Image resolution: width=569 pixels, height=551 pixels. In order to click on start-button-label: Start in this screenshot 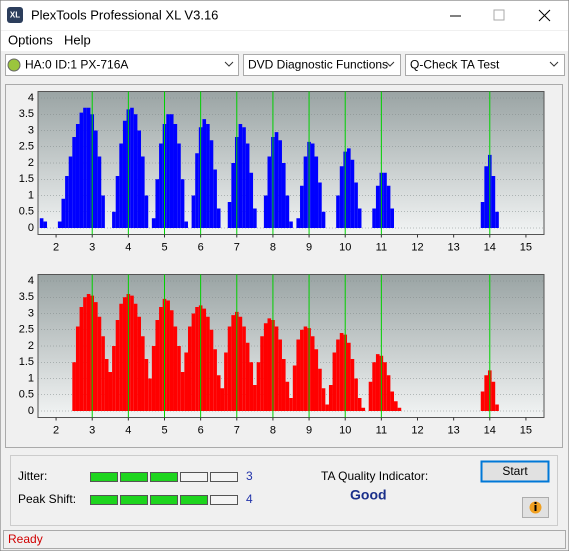, I will do `click(515, 471)`.